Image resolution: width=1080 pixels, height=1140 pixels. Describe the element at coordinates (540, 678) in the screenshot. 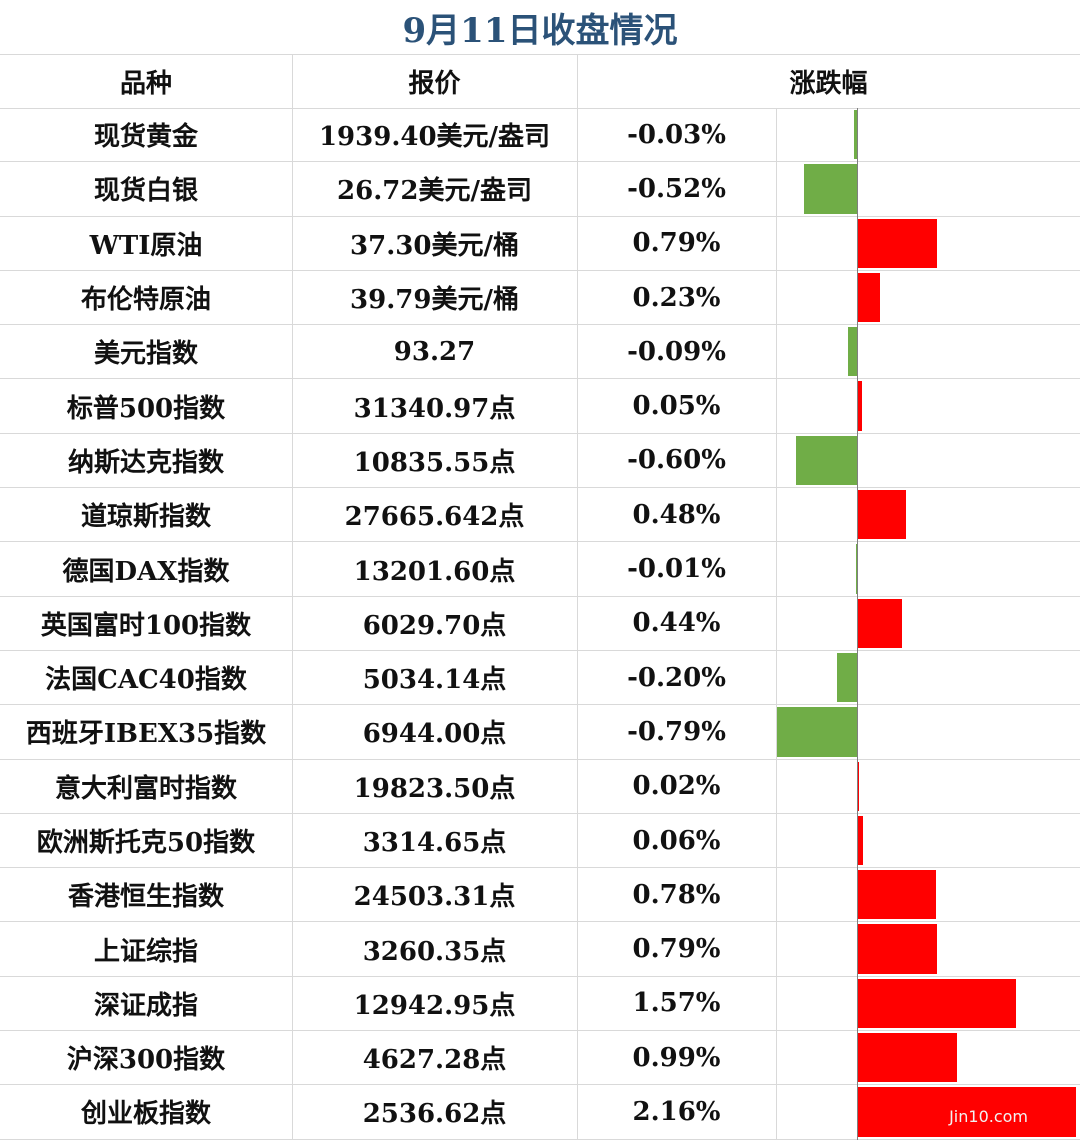

I see `table-row: 法国CAC40指数 5034.14点 -0.20%` at that location.